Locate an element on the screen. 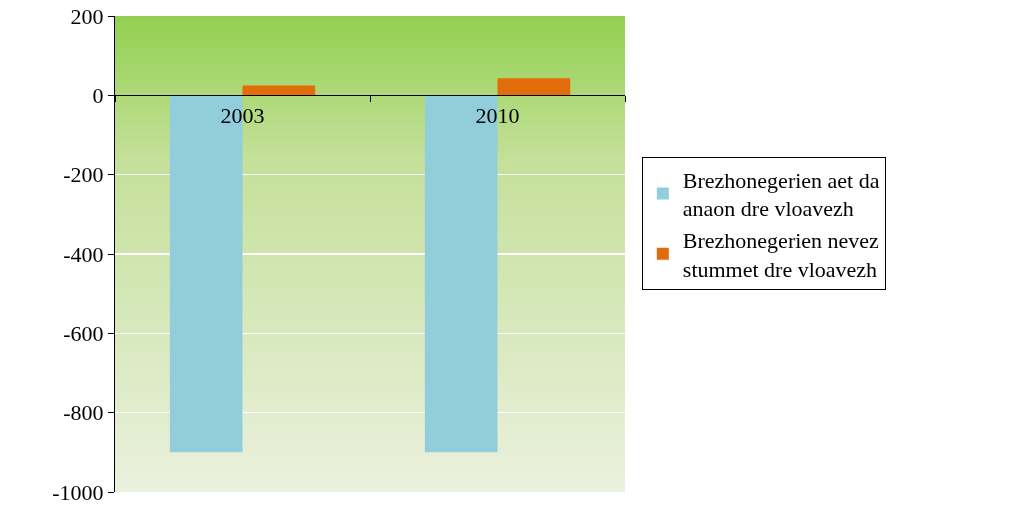 This screenshot has height=506, width=1031. y-tick-label: -600 is located at coordinates (83, 334).